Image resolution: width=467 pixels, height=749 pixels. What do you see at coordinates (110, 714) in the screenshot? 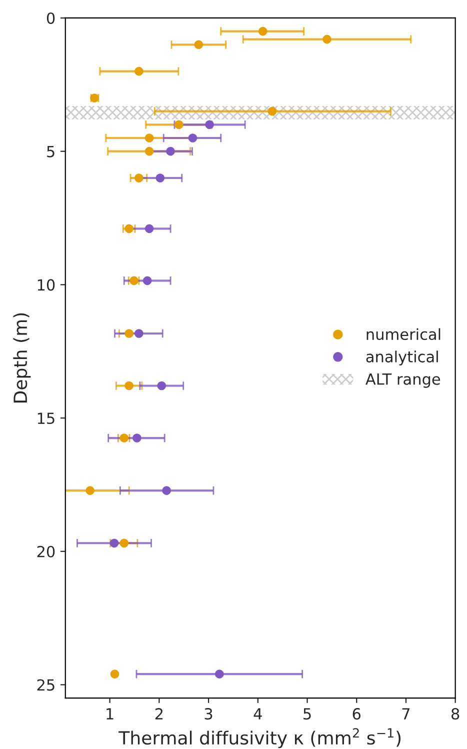
I see `x-tick-label: 1` at bounding box center [110, 714].